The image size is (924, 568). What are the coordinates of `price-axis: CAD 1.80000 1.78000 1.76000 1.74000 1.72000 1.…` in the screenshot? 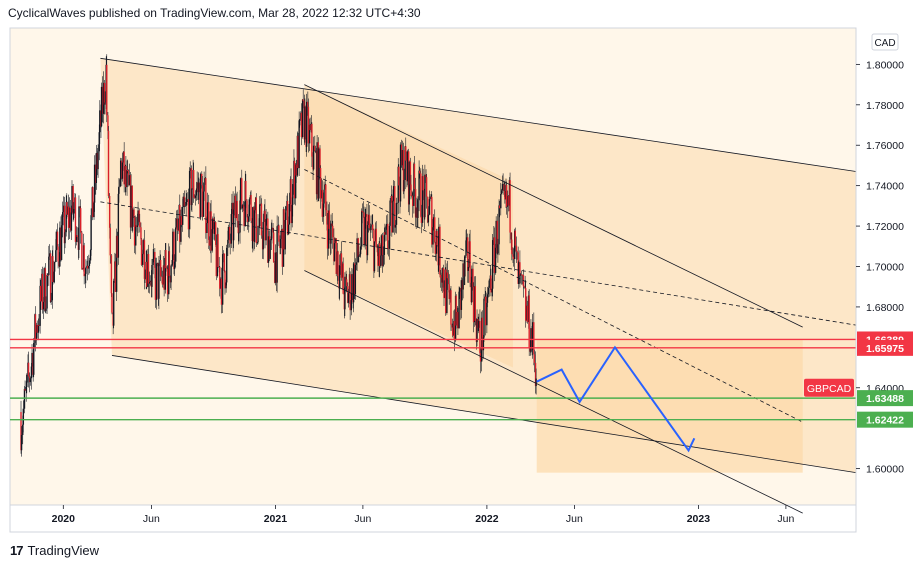 It's located at (864, 266).